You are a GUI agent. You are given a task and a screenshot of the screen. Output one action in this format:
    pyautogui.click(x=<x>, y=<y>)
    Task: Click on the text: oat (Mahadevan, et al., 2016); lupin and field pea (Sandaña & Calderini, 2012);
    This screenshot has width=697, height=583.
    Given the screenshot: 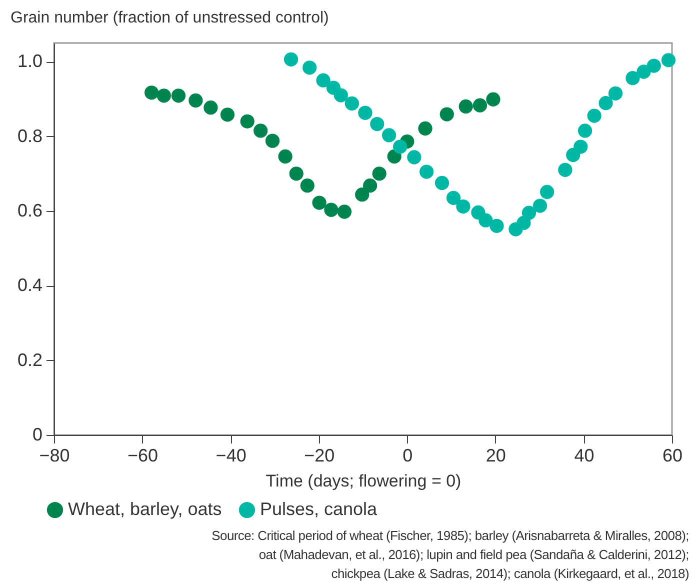 What is the action you would take?
    pyautogui.click(x=473, y=555)
    